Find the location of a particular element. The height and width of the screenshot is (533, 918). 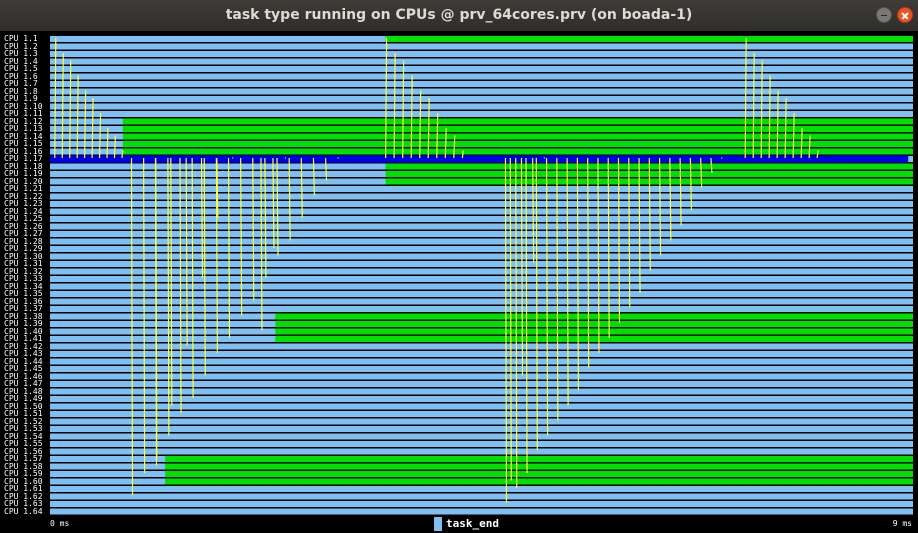

cpu-label: CPU 1.5 is located at coordinates (21, 68).